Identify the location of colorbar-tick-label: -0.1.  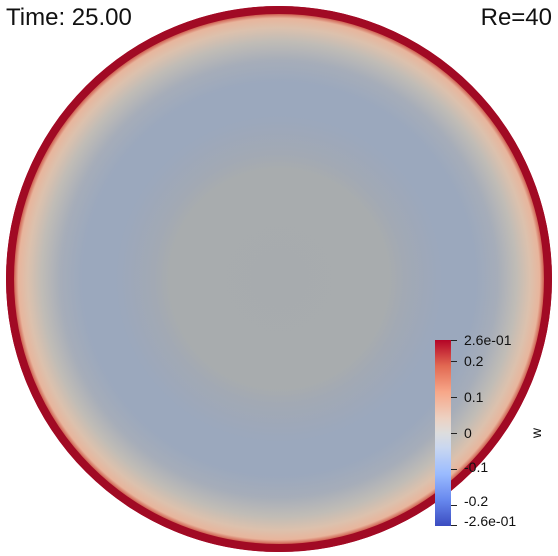
(476, 467).